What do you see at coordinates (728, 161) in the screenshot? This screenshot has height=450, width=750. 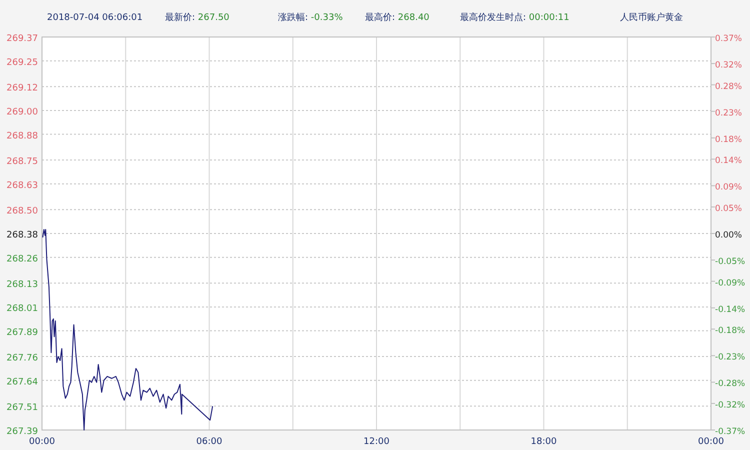 I see `y2-tick-label: 0.14%` at bounding box center [728, 161].